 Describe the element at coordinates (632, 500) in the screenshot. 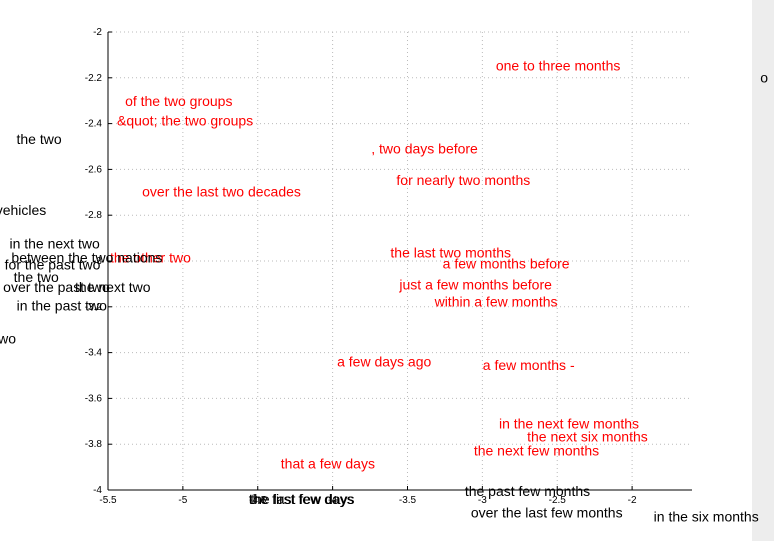

I see `x-tick-label: -2` at that location.